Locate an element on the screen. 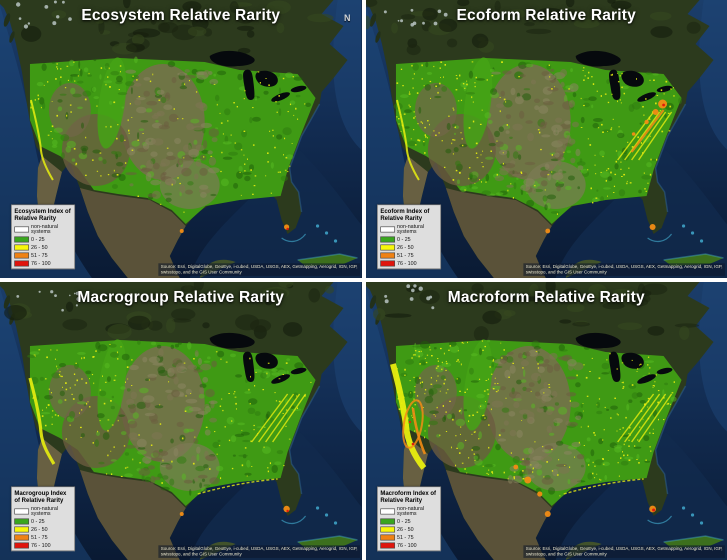 The height and width of the screenshot is (560, 727). north-indicator: N is located at coordinates (347, 18).